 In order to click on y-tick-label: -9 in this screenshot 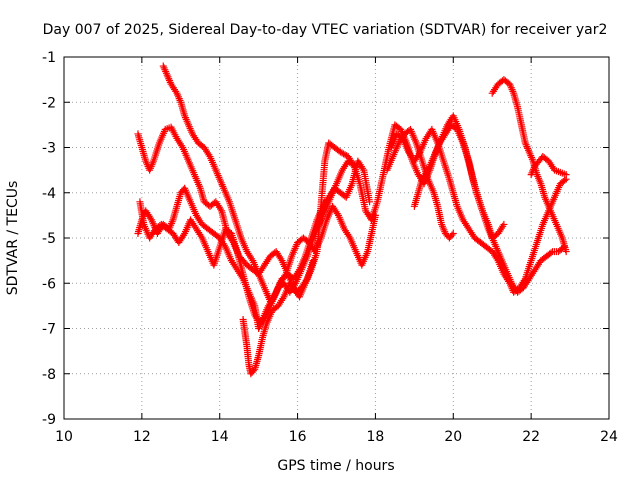, I will do `click(49, 420)`.